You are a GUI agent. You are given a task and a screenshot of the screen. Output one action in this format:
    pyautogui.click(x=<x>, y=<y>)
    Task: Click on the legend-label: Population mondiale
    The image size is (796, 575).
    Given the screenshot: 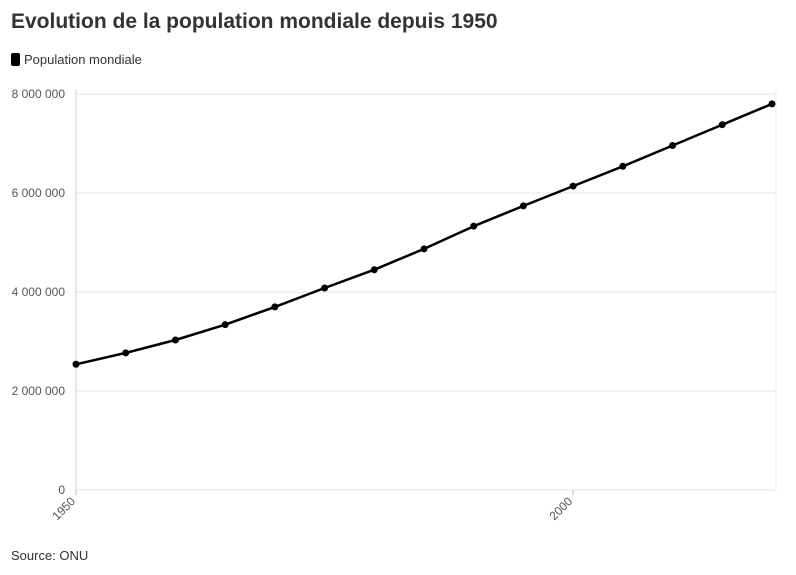 What is the action you would take?
    pyautogui.click(x=83, y=59)
    